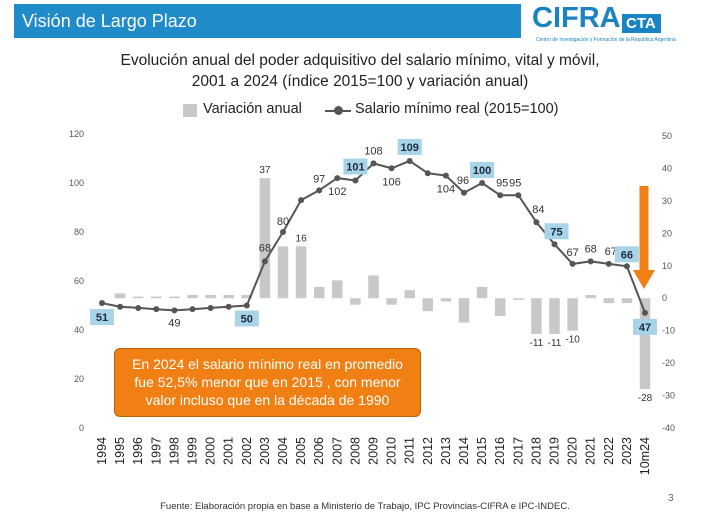  Describe the element at coordinates (576, 18) in the screenshot. I see `logo-main-text: CIFRA` at that location.